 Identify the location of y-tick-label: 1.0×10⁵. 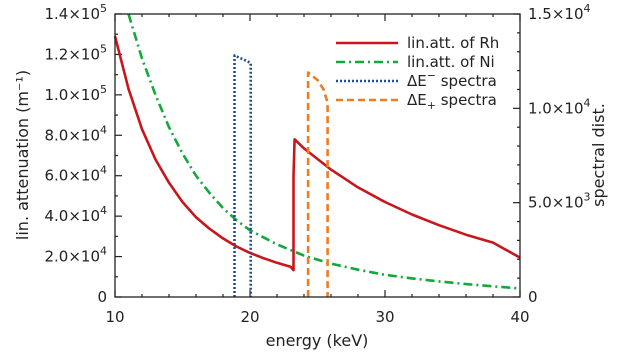
(75, 93).